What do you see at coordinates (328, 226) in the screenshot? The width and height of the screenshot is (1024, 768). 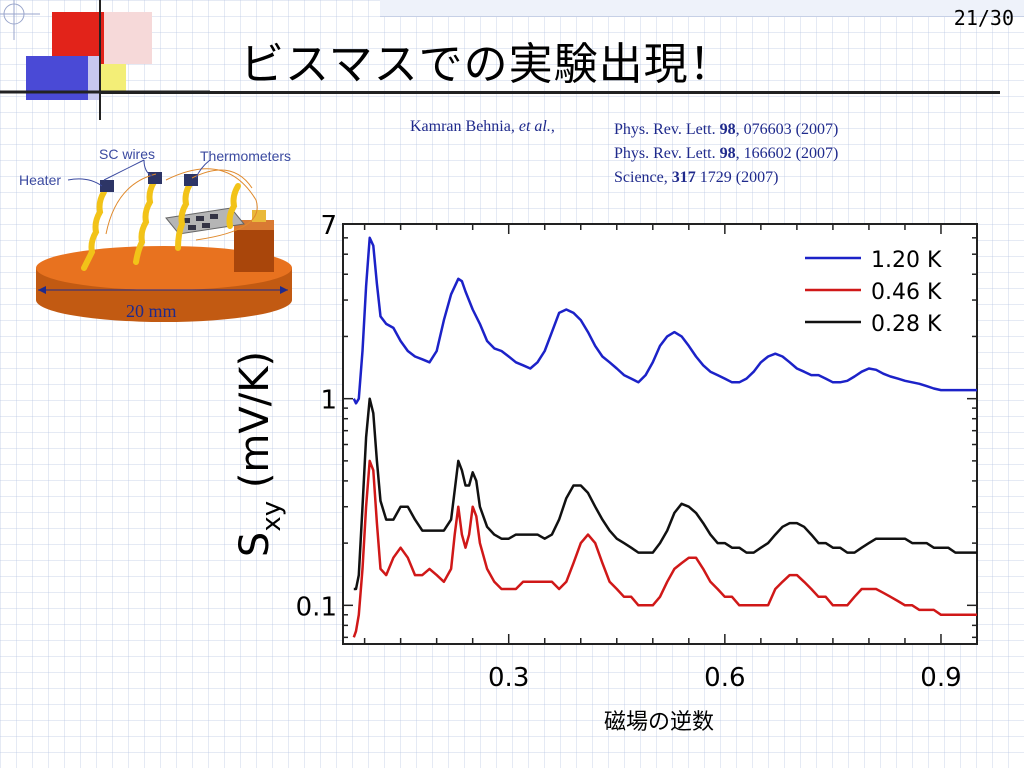 I see `y-tick-label: 7` at bounding box center [328, 226].